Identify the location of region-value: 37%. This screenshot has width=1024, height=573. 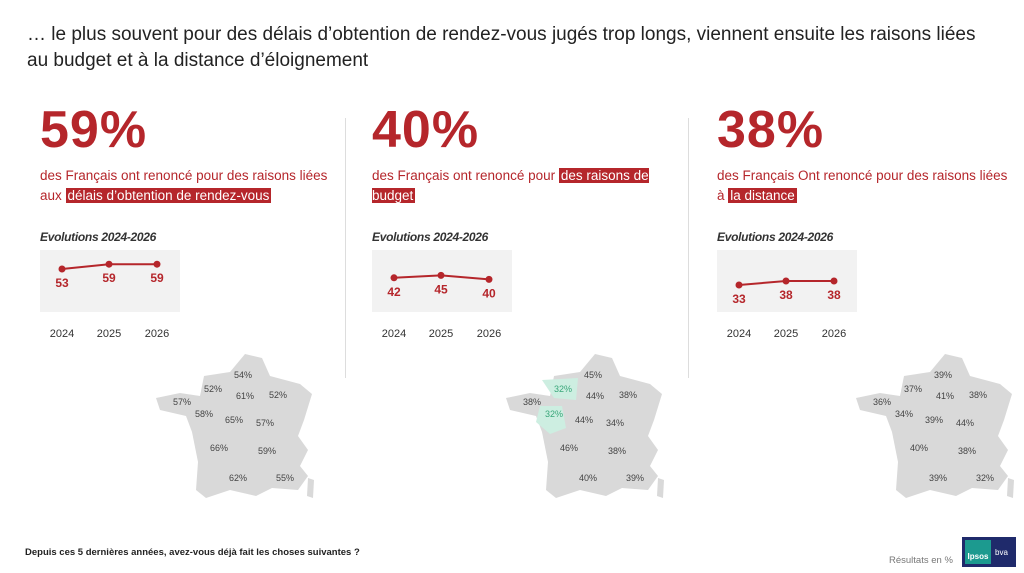
(913, 389).